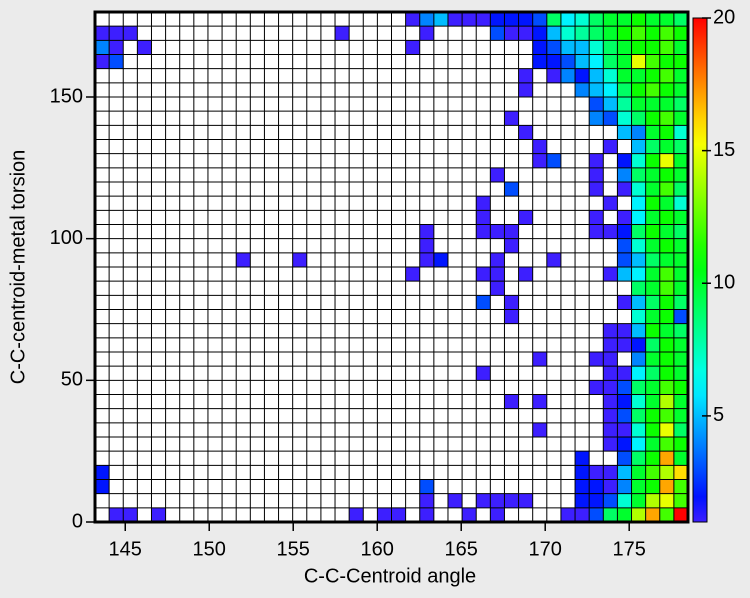  What do you see at coordinates (724, 17) in the screenshot?
I see `colorbar-tick-label: 20` at bounding box center [724, 17].